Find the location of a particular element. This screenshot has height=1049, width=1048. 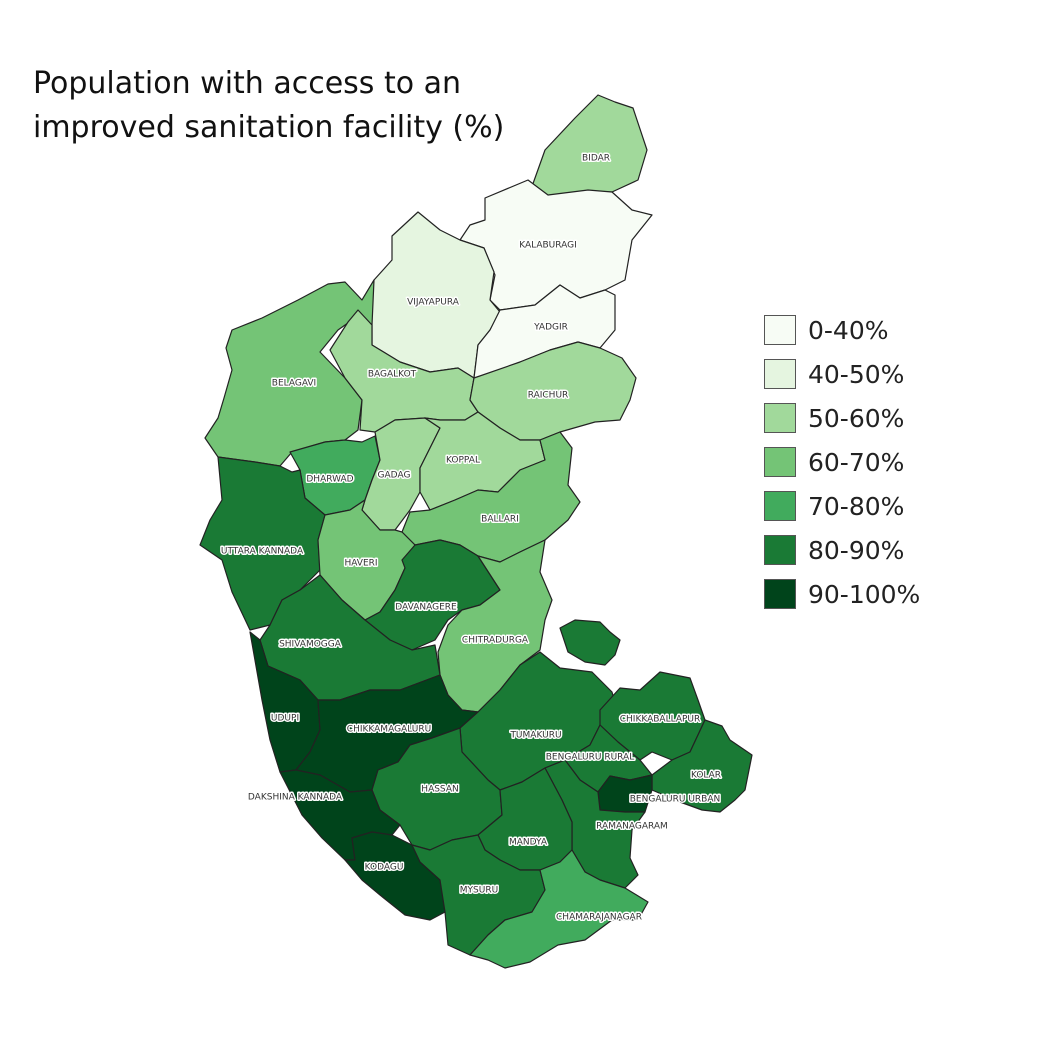

legend-item: 0-40% is located at coordinates (842, 330).